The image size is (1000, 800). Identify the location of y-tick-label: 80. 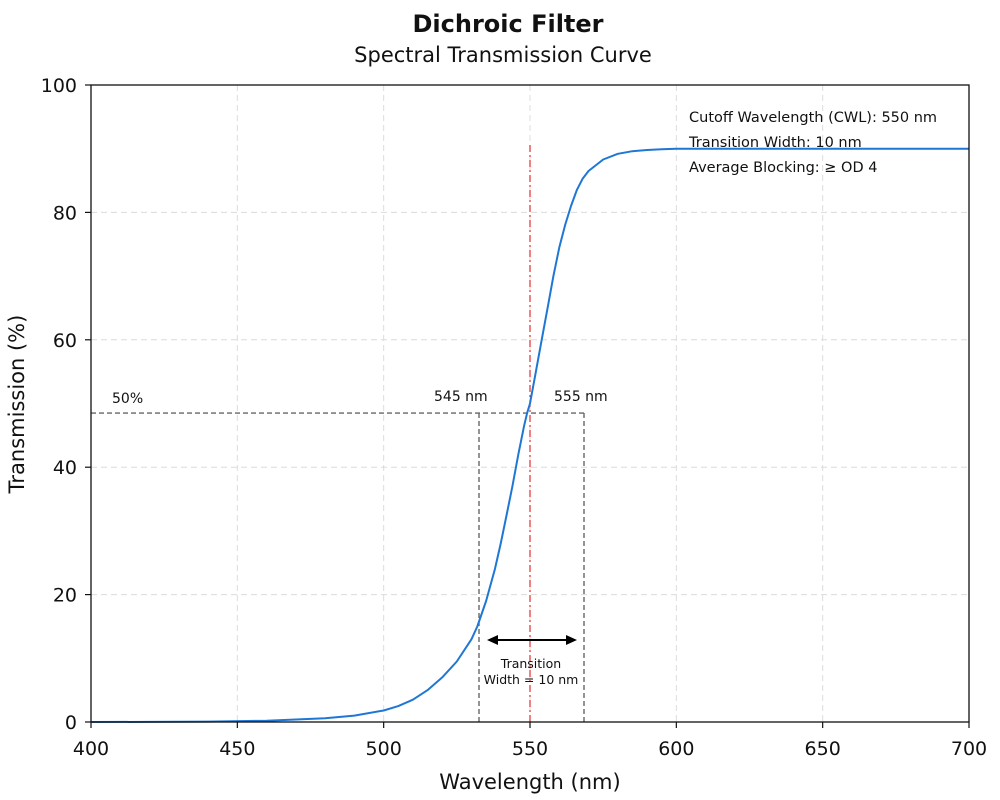
(65, 213).